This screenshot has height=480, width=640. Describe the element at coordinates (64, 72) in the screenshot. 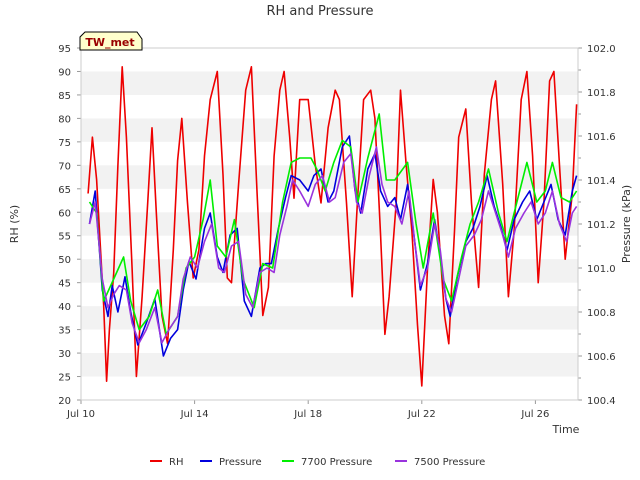

I see `y-left-tick-label: 90` at that location.